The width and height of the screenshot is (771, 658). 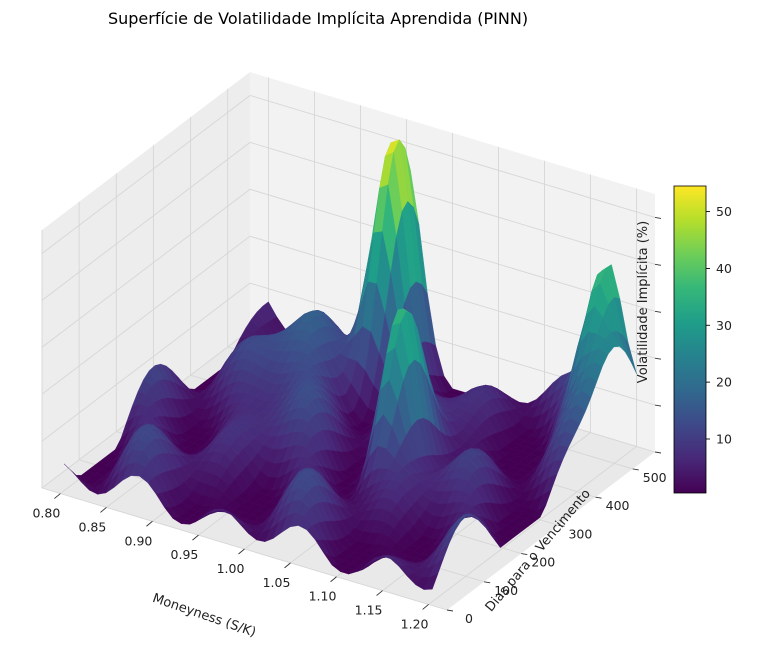 What do you see at coordinates (655, 477) in the screenshot?
I see `y-tick-label: 500` at bounding box center [655, 477].